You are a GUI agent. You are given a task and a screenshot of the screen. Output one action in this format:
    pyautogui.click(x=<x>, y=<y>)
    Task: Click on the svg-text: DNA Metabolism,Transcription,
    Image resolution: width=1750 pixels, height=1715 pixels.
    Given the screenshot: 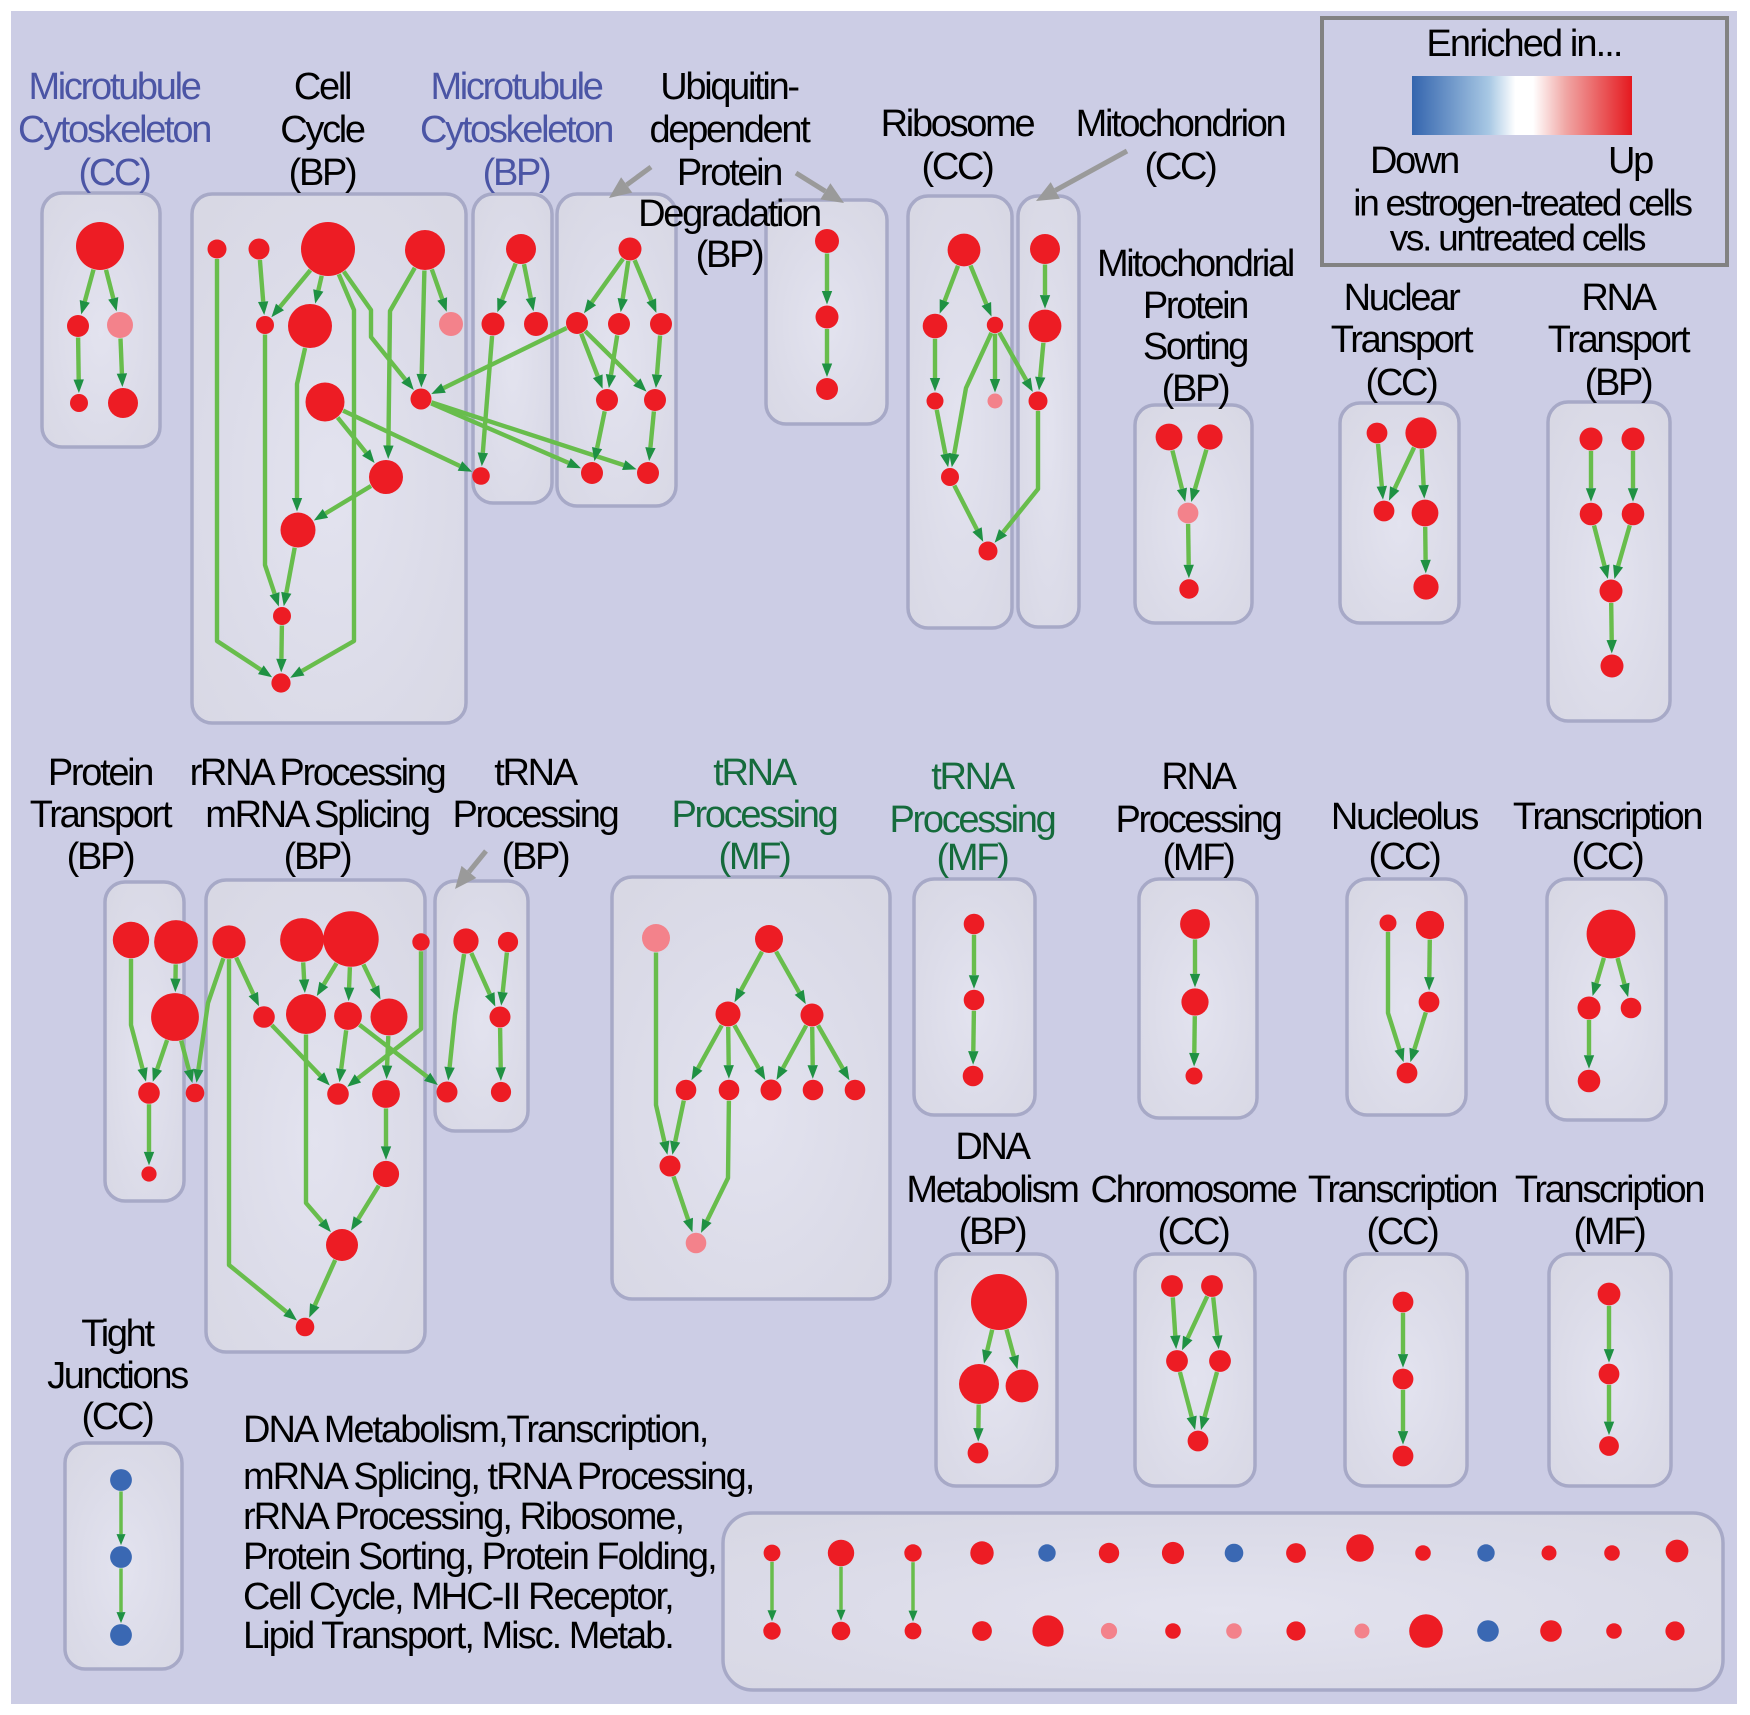 What is the action you would take?
    pyautogui.click(x=475, y=1430)
    